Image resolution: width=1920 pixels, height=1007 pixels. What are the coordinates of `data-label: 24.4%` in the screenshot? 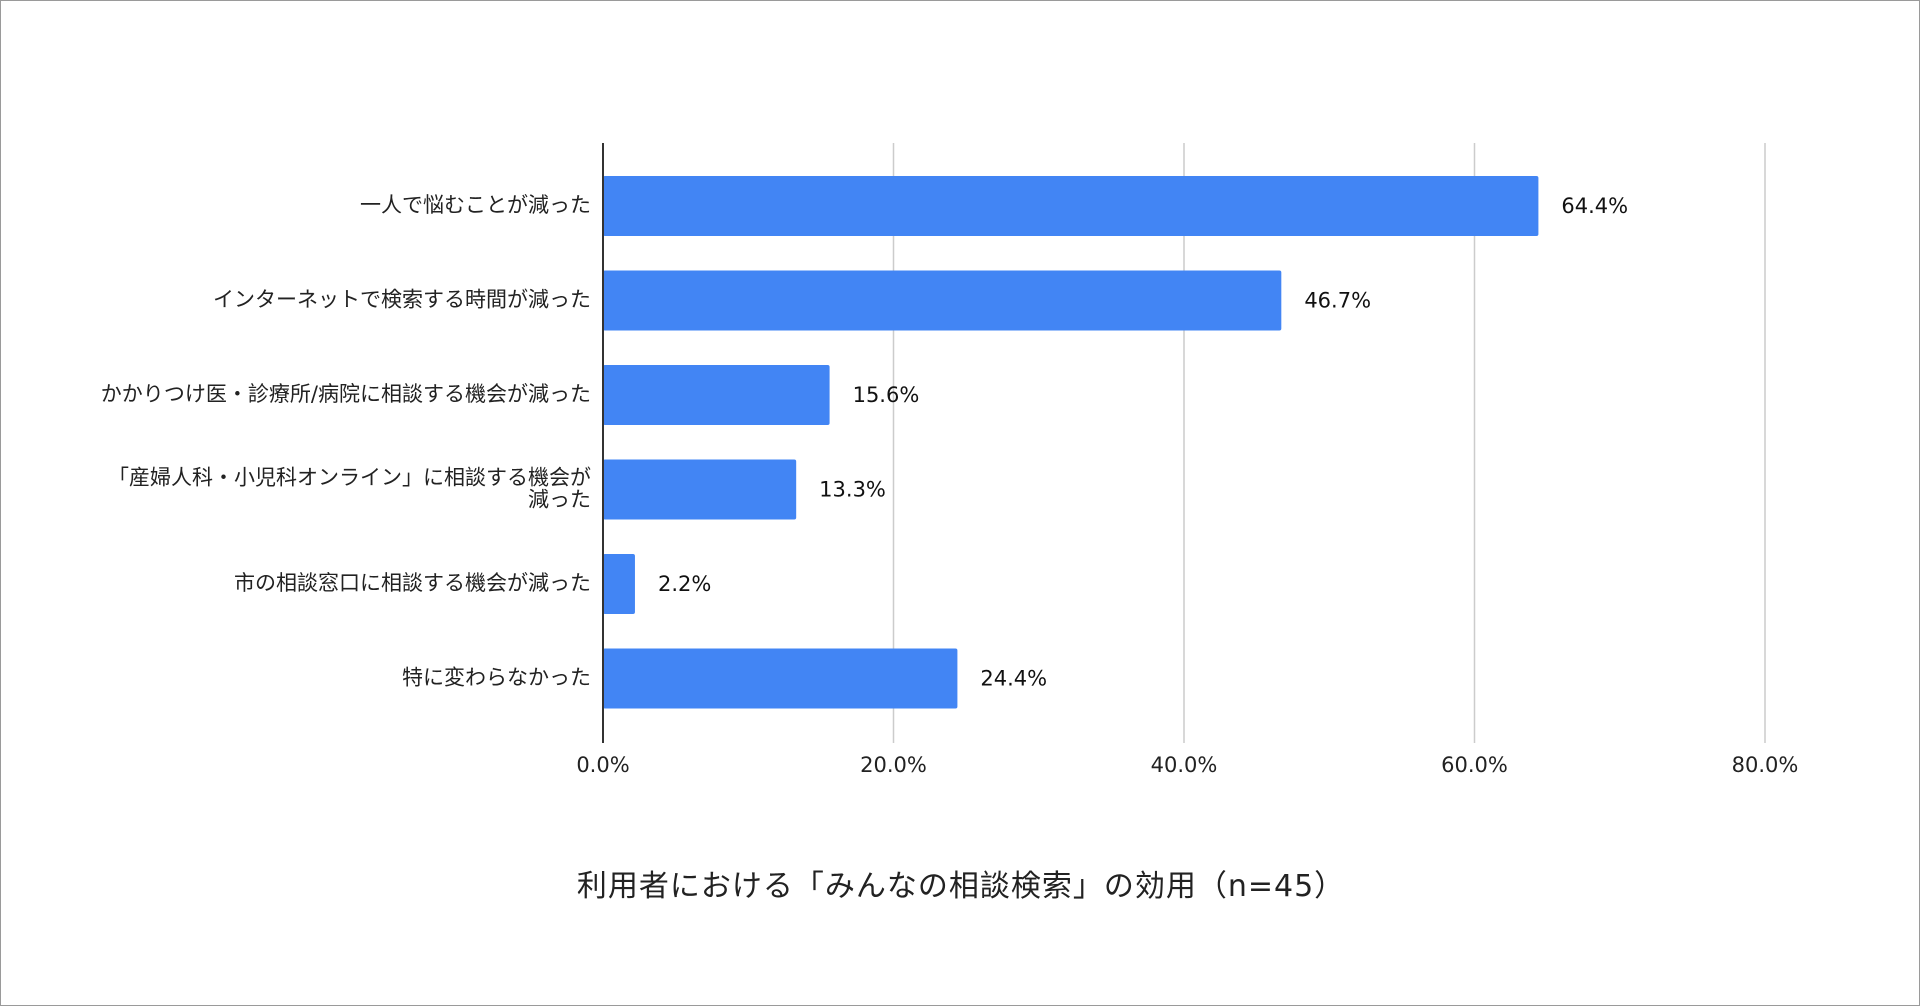 It's located at (1013, 679).